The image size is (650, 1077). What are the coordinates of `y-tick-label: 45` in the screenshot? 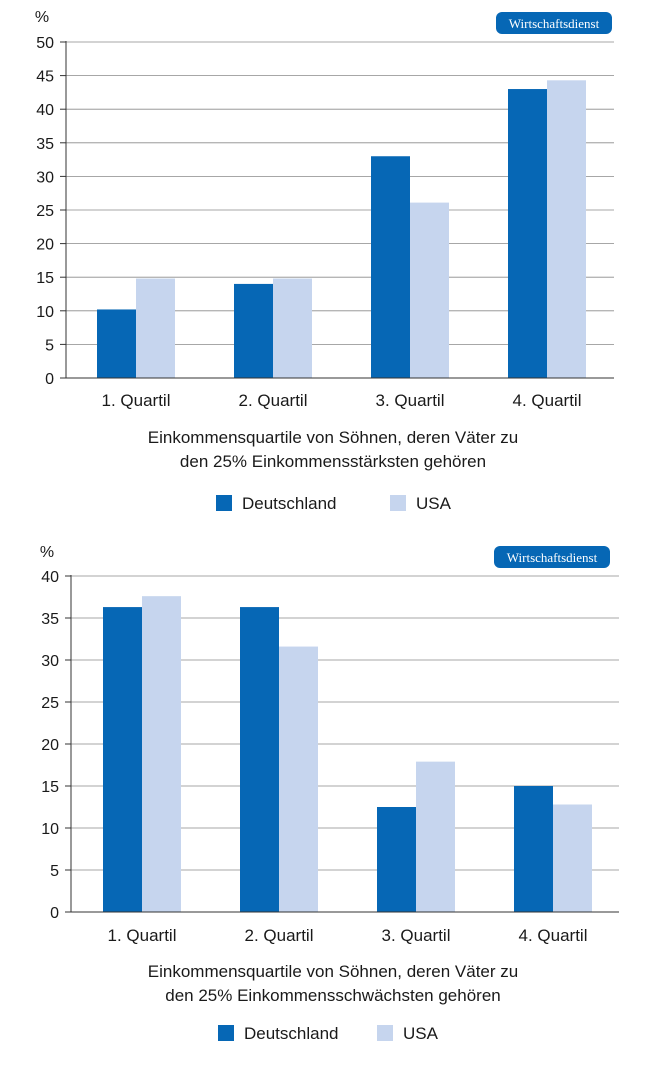 It's located at (45, 77).